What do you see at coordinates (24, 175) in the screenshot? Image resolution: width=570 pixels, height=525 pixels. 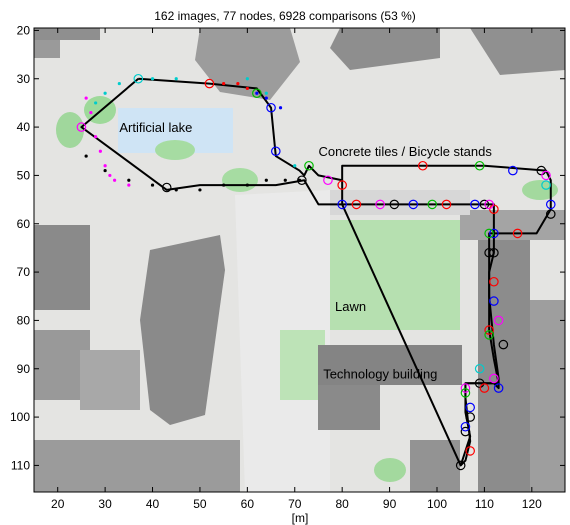 I see `y-tick-label: 50` at bounding box center [24, 175].